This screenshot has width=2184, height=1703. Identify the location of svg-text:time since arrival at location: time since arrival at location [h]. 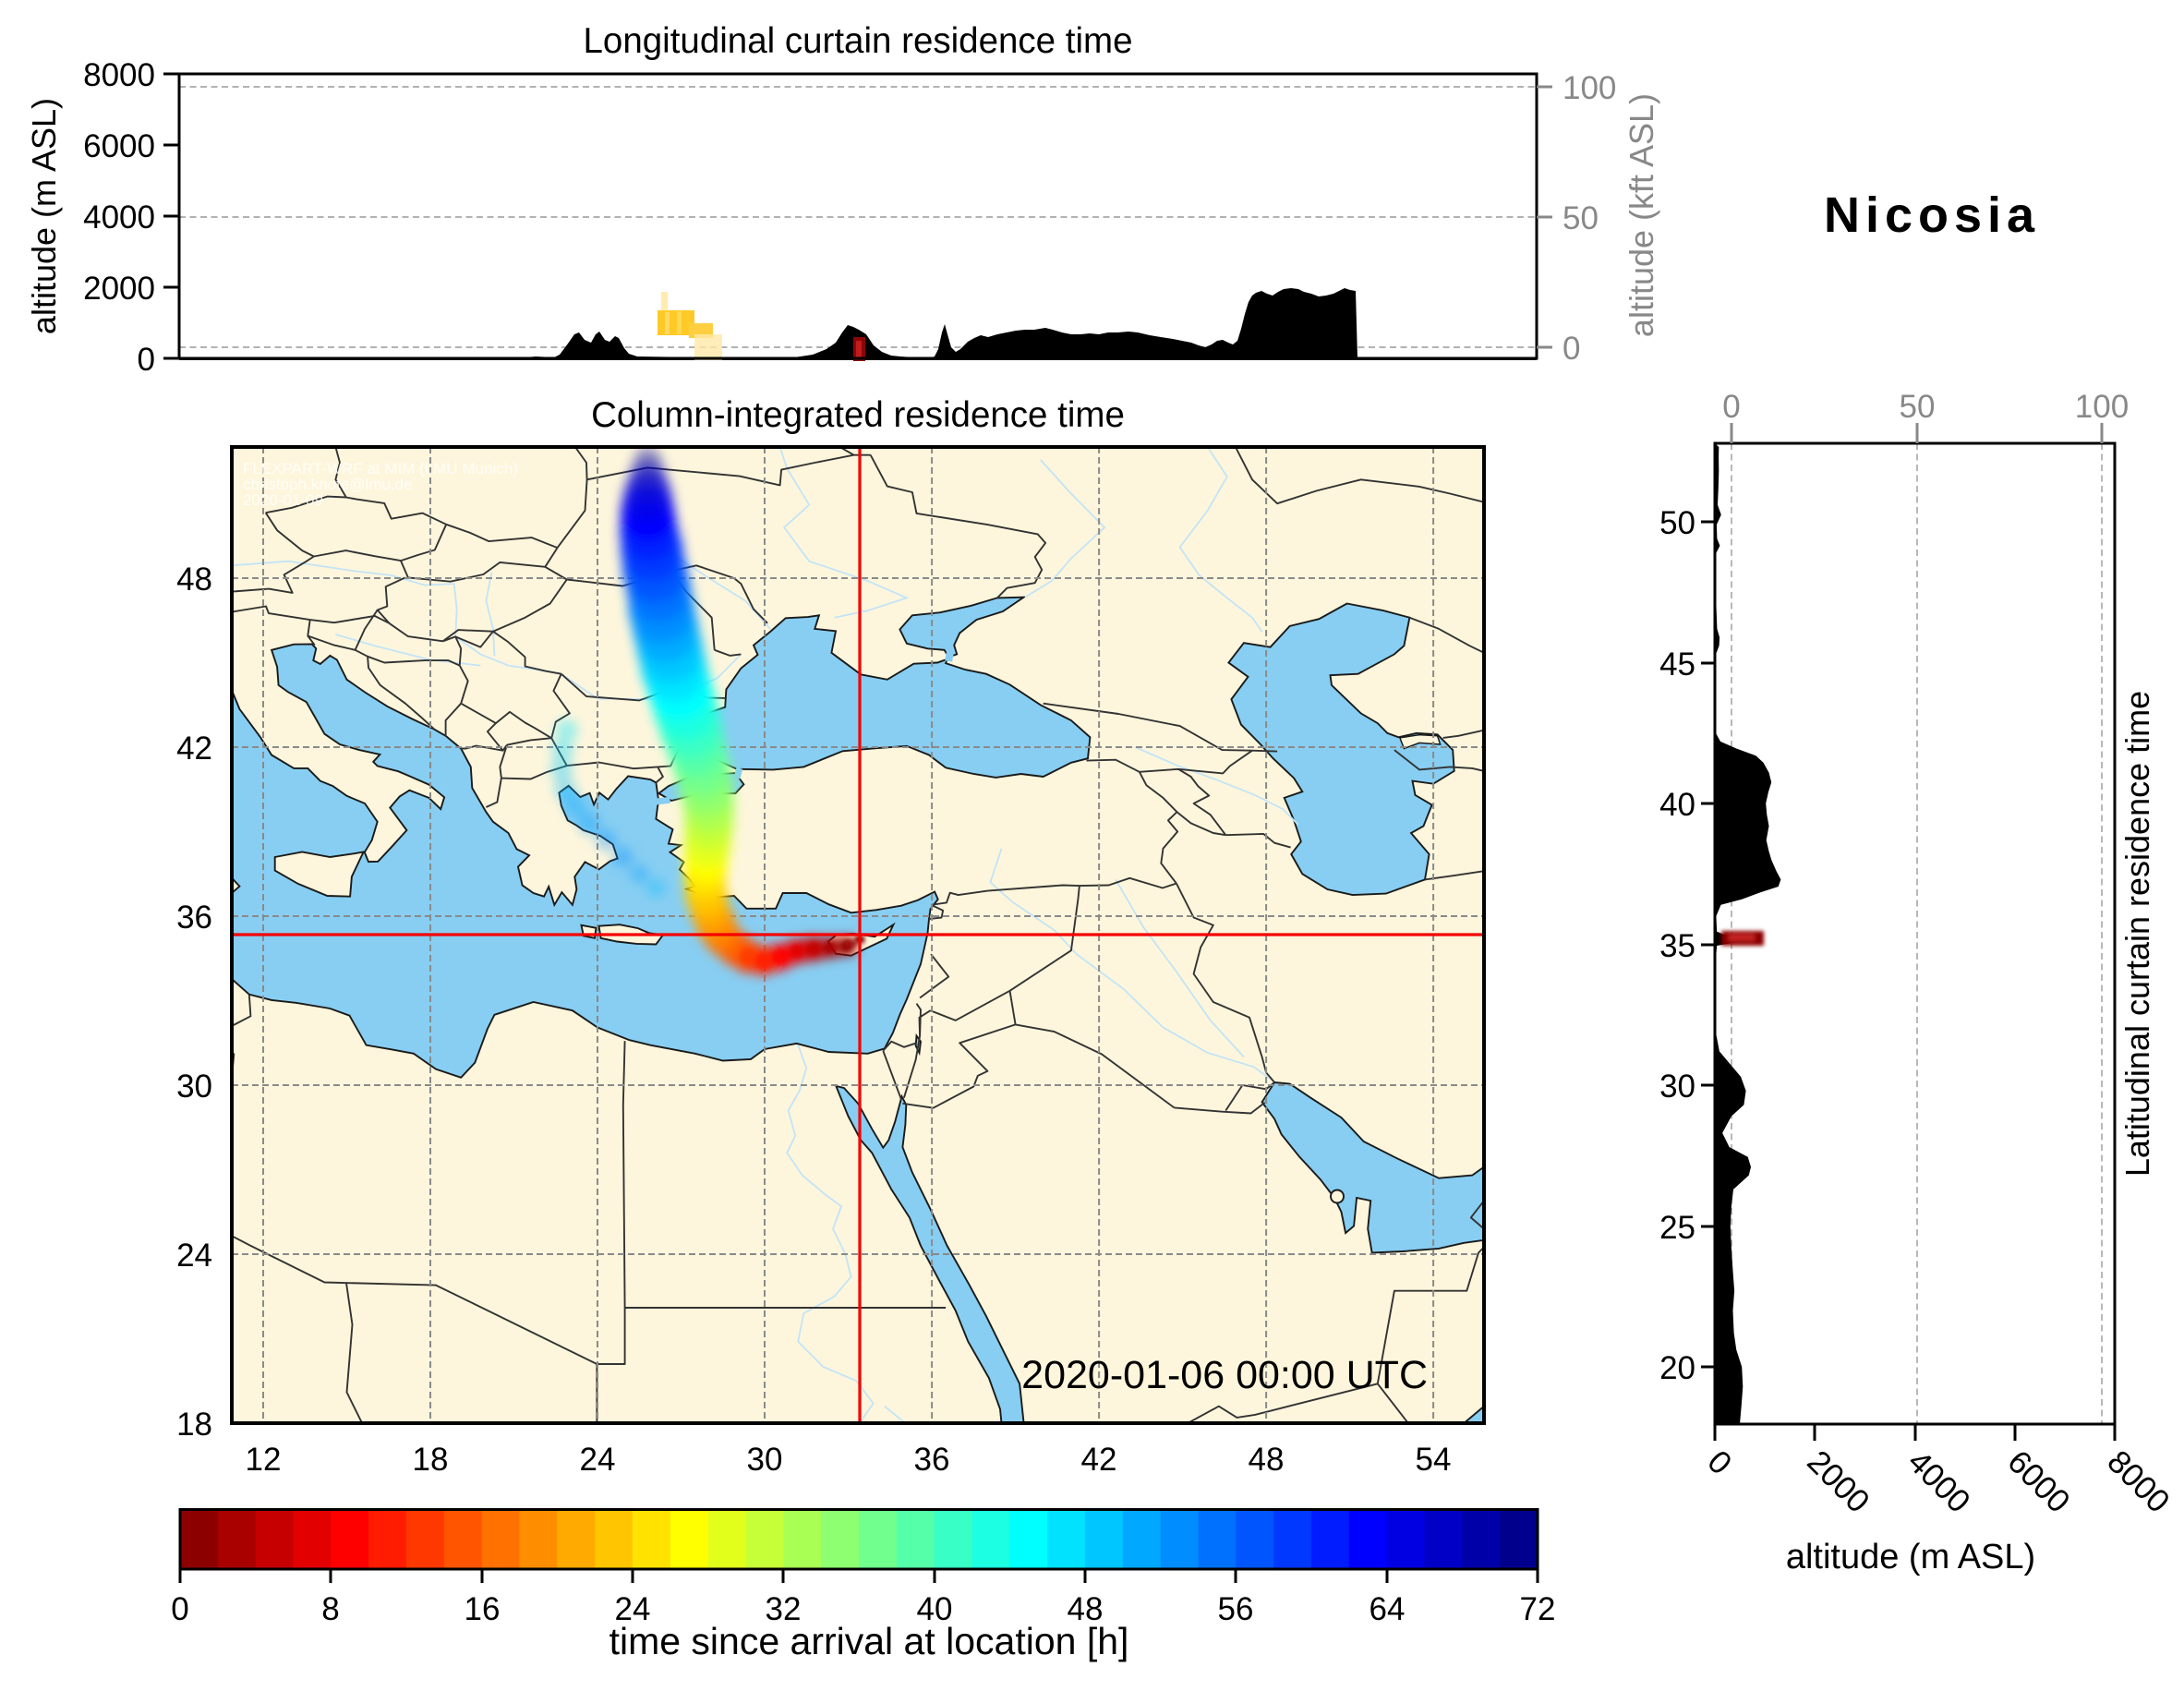
(869, 1641).